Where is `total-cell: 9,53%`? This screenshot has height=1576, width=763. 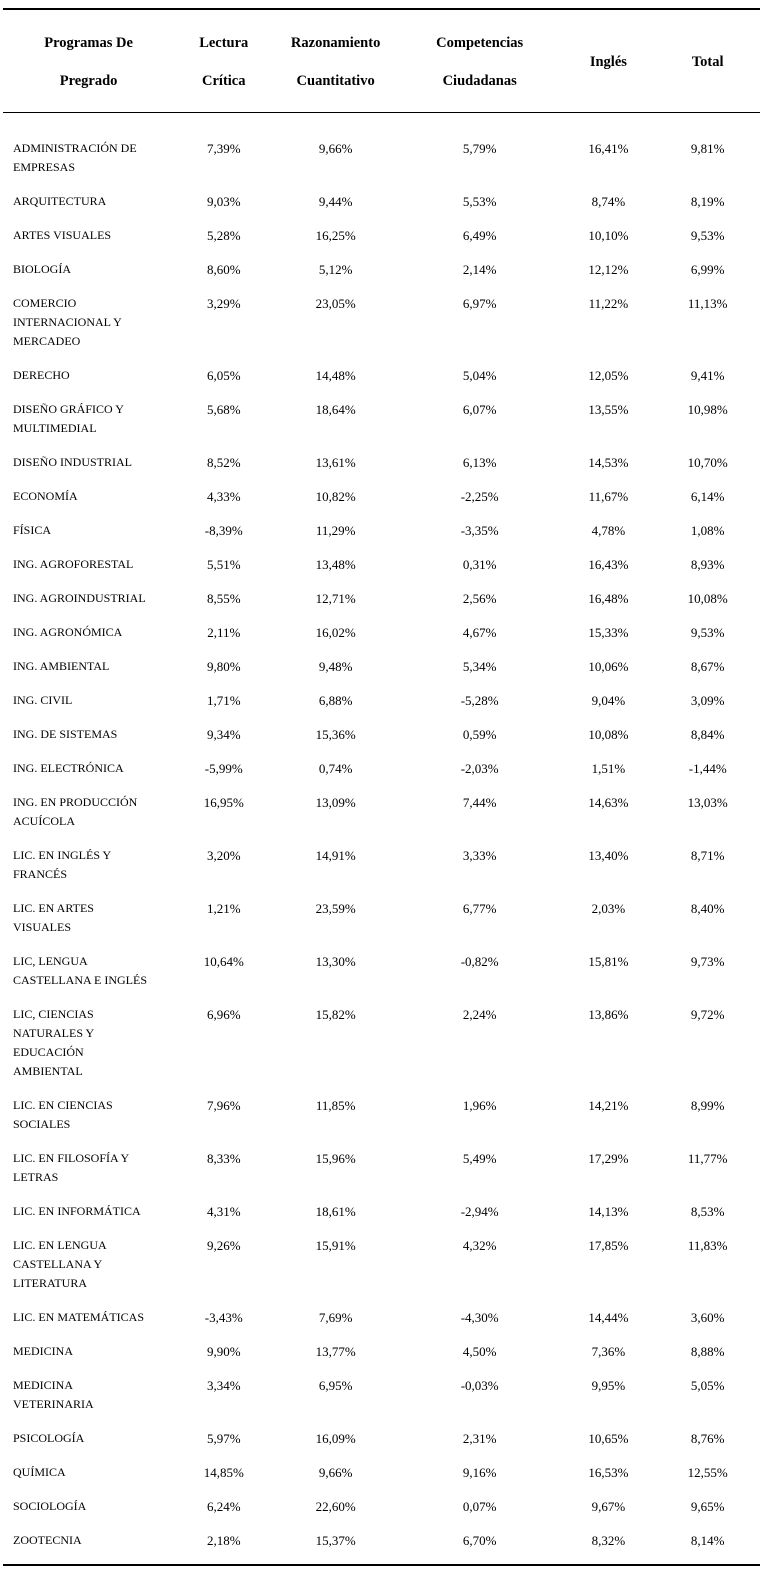 total-cell: 9,53% is located at coordinates (707, 632).